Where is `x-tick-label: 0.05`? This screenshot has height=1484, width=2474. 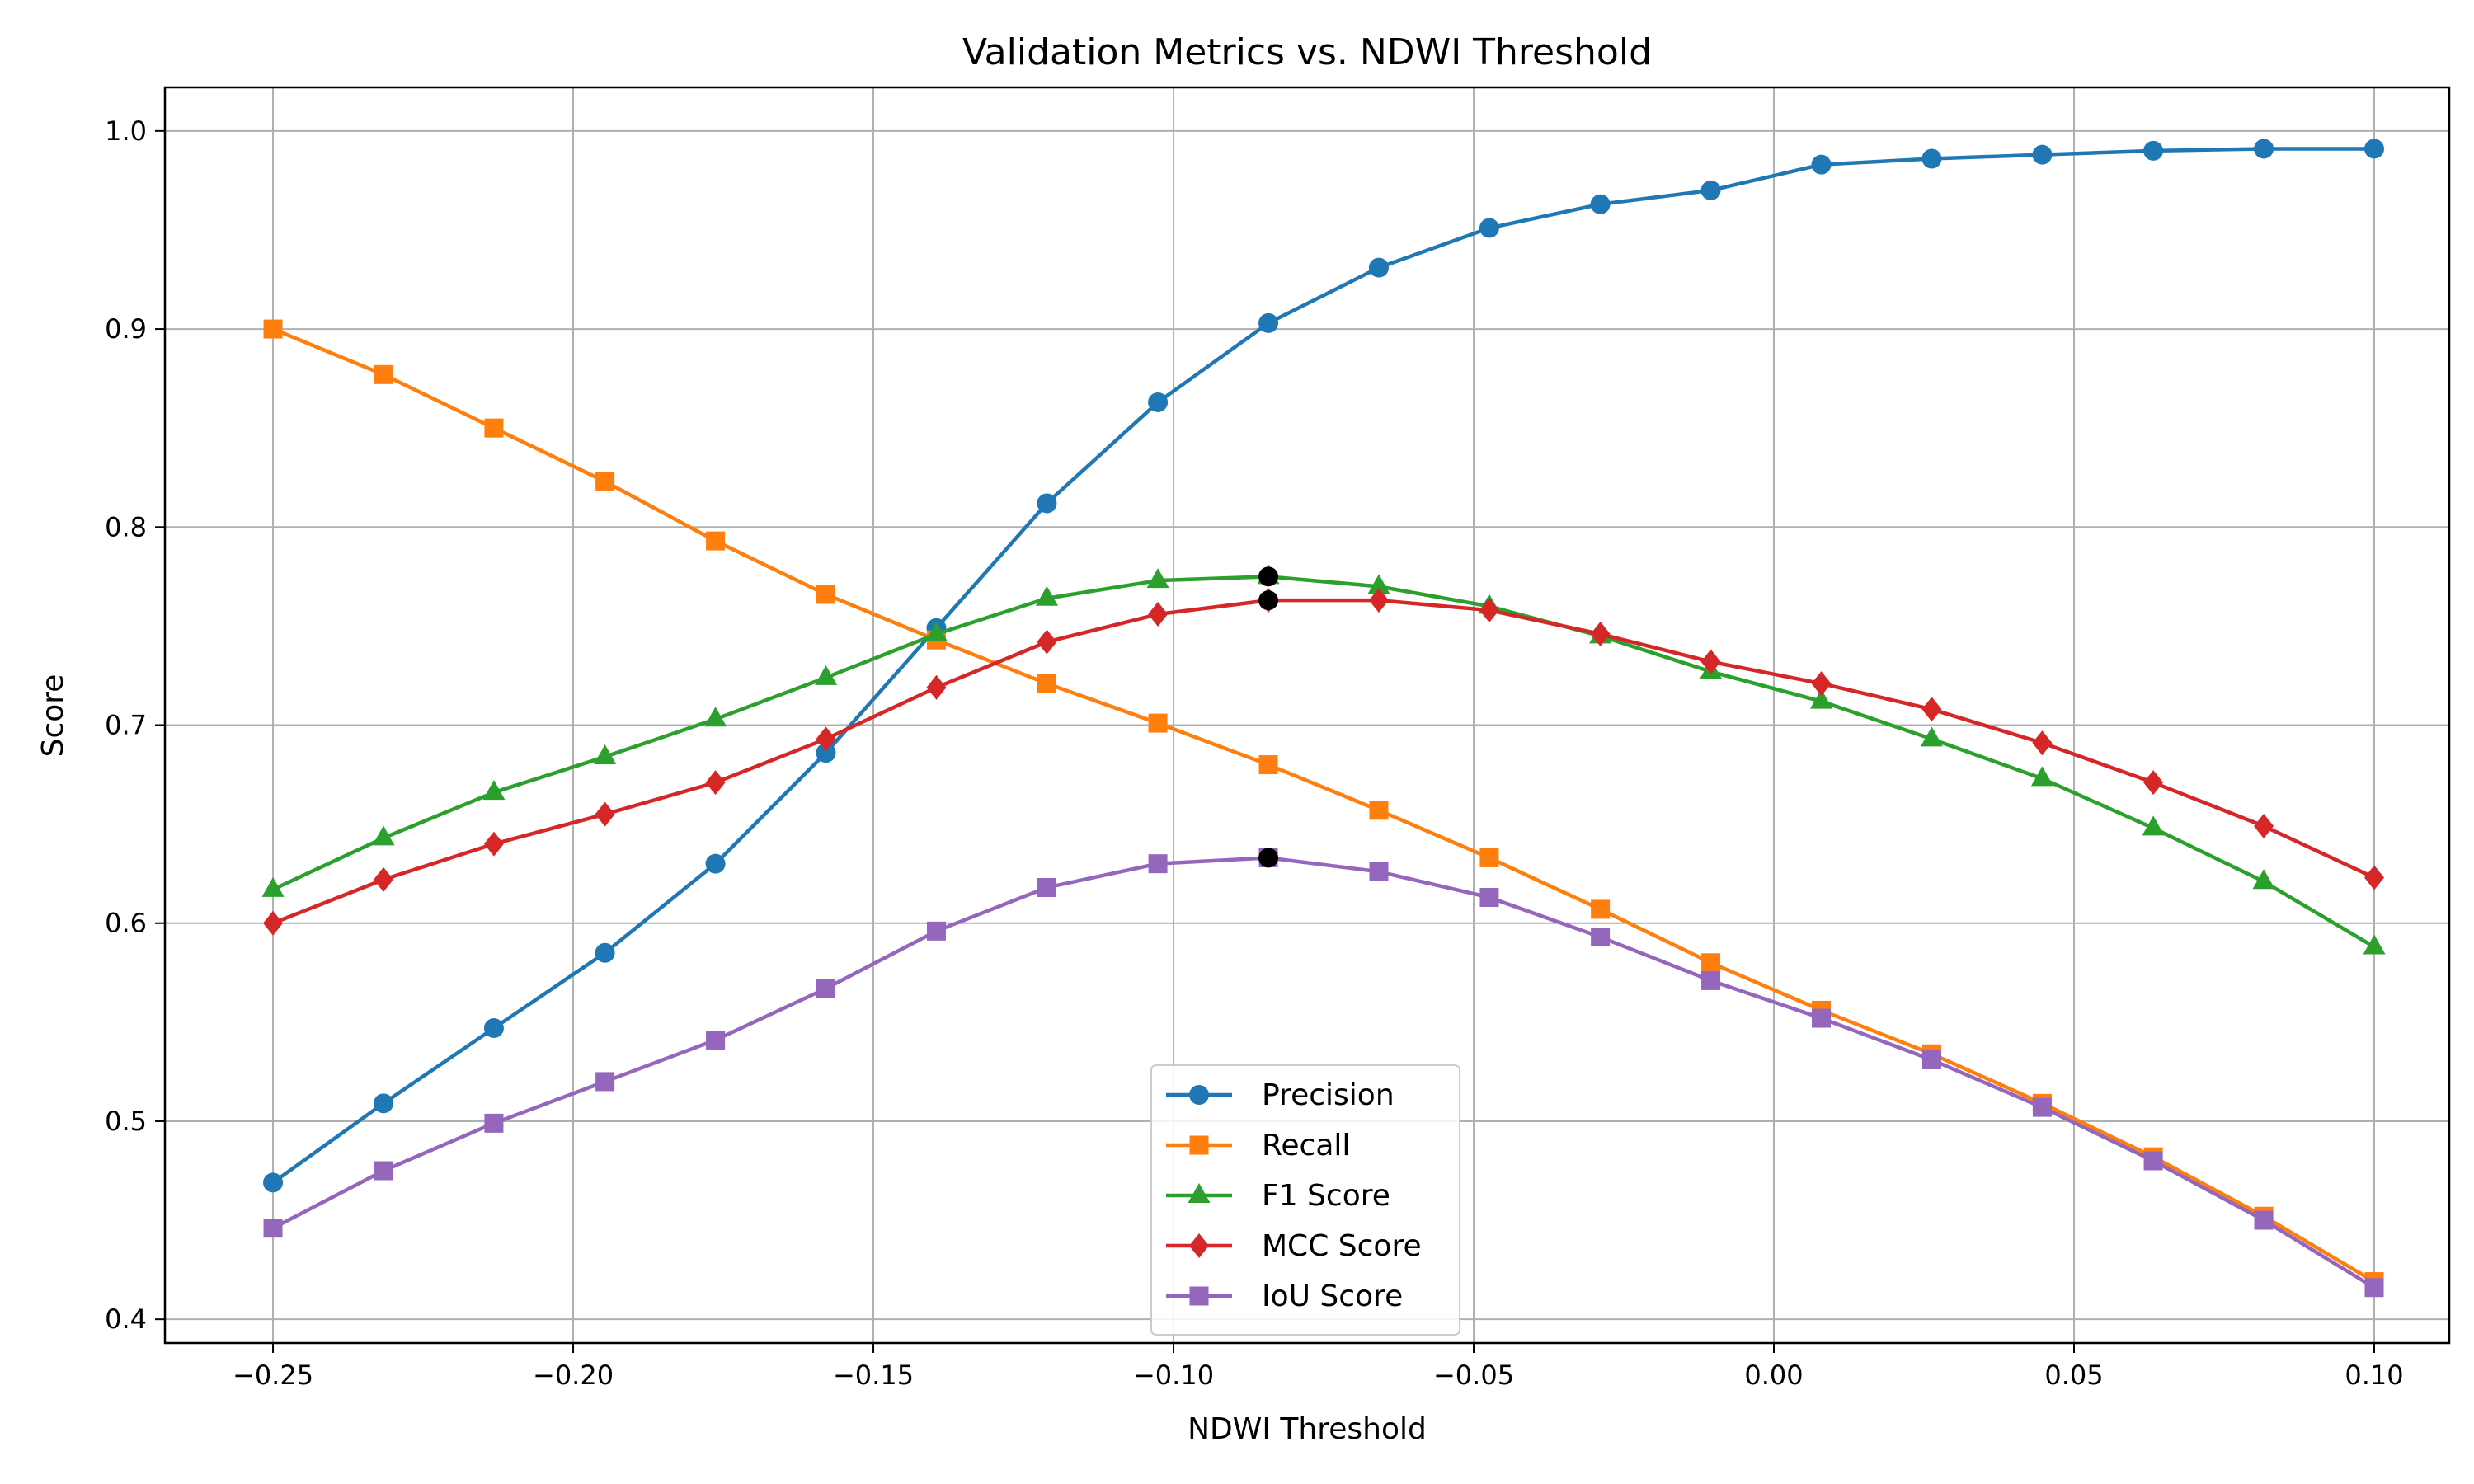
x-tick-label: 0.05 is located at coordinates (2073, 1375).